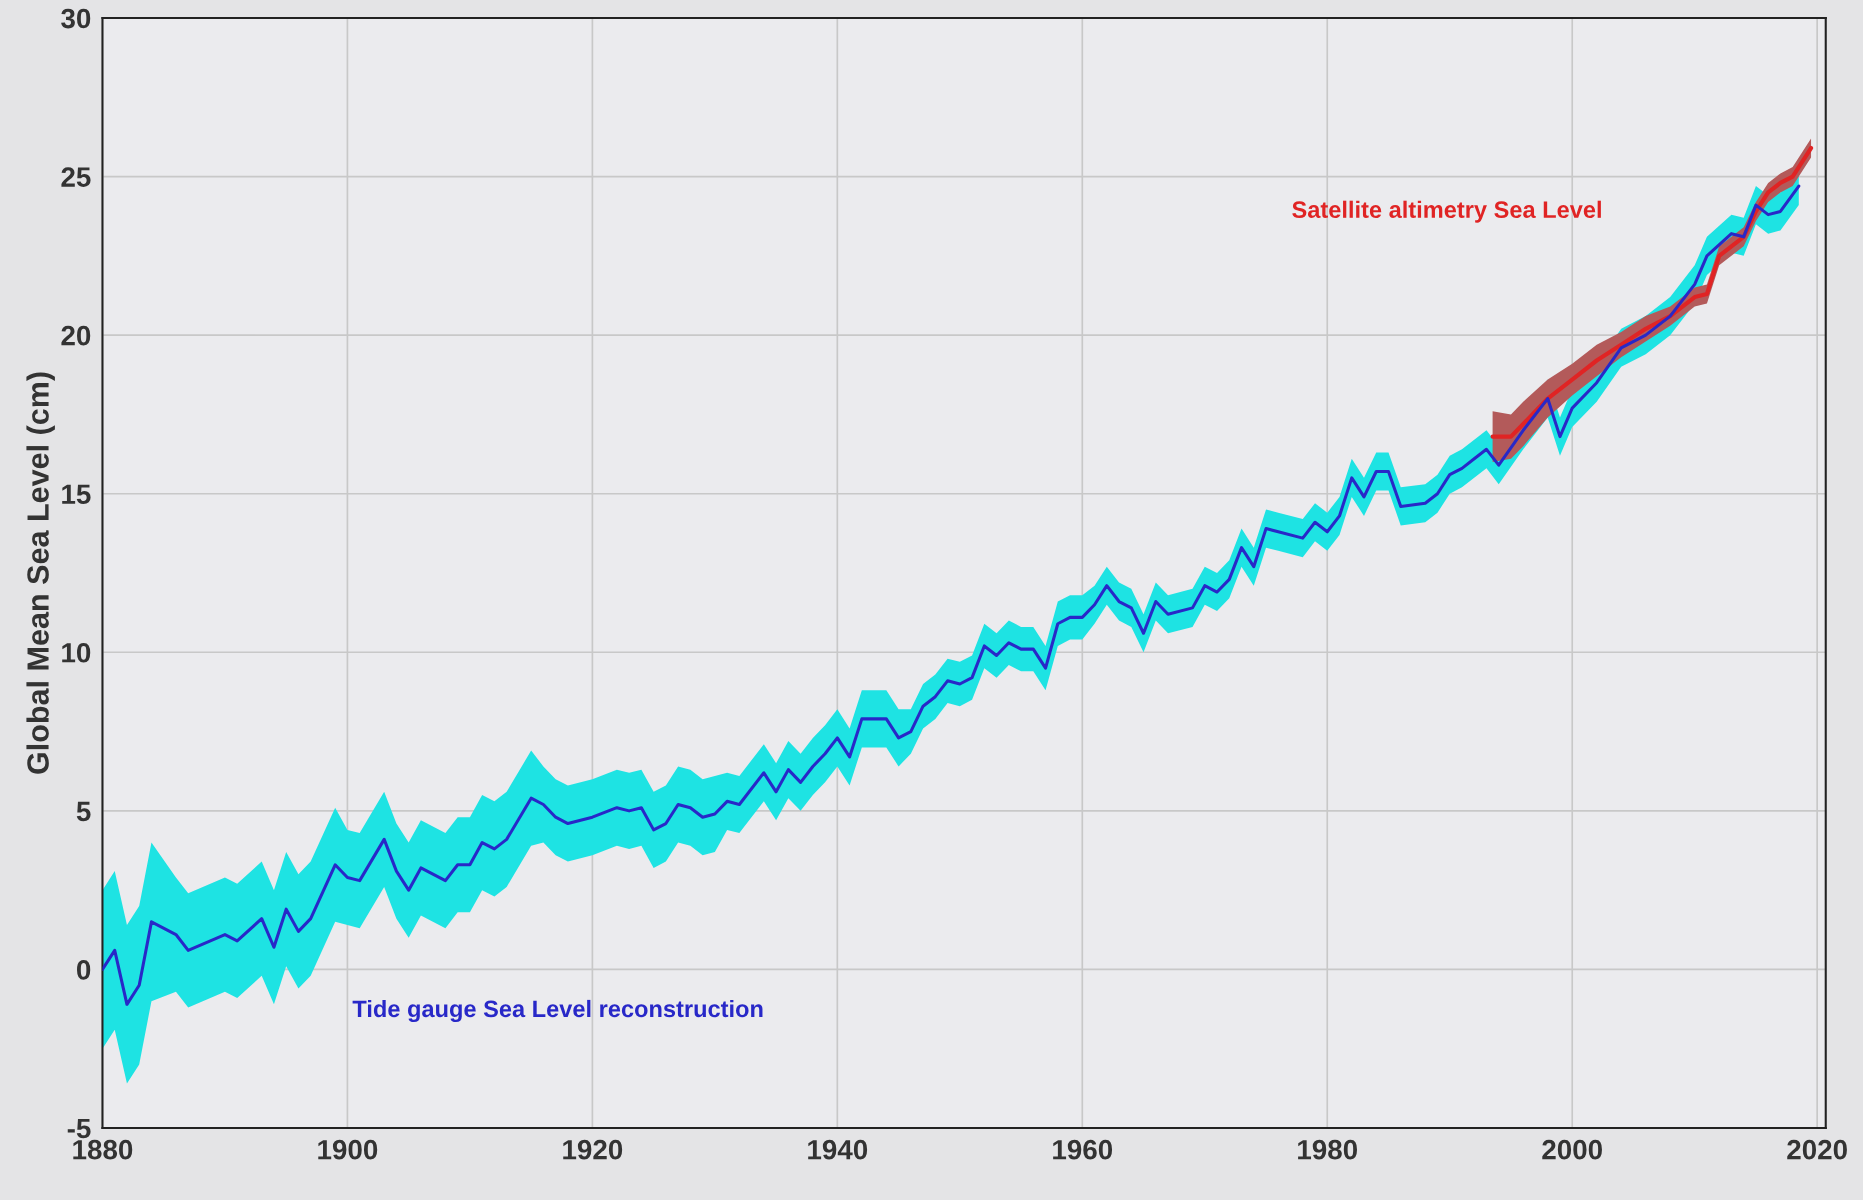 The height and width of the screenshot is (1200, 1863). I want to click on text: Satellite altimetry Sea Level, so click(1446, 211).